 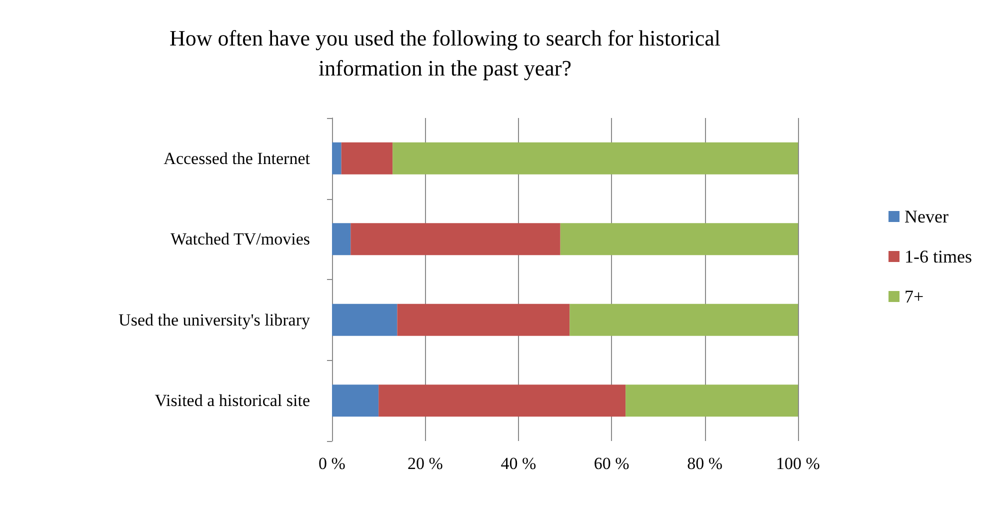 What do you see at coordinates (612, 463) in the screenshot?
I see `x-tick-label: 60 %` at bounding box center [612, 463].